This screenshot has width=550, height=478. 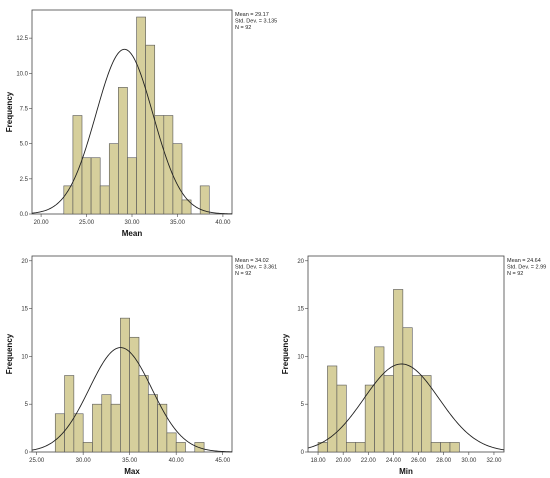 What do you see at coordinates (24, 109) in the screenshot?
I see `y-tick-label: 7.5` at bounding box center [24, 109].